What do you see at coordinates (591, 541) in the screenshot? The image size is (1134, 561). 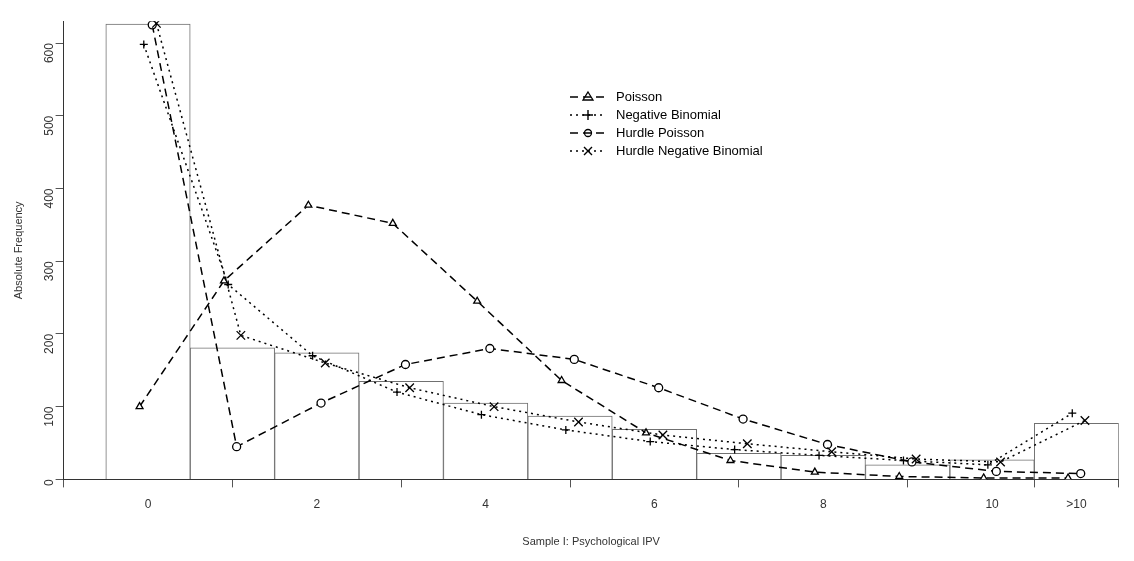 I see `x-axis-title: Sample I: Psychological IPV` at bounding box center [591, 541].